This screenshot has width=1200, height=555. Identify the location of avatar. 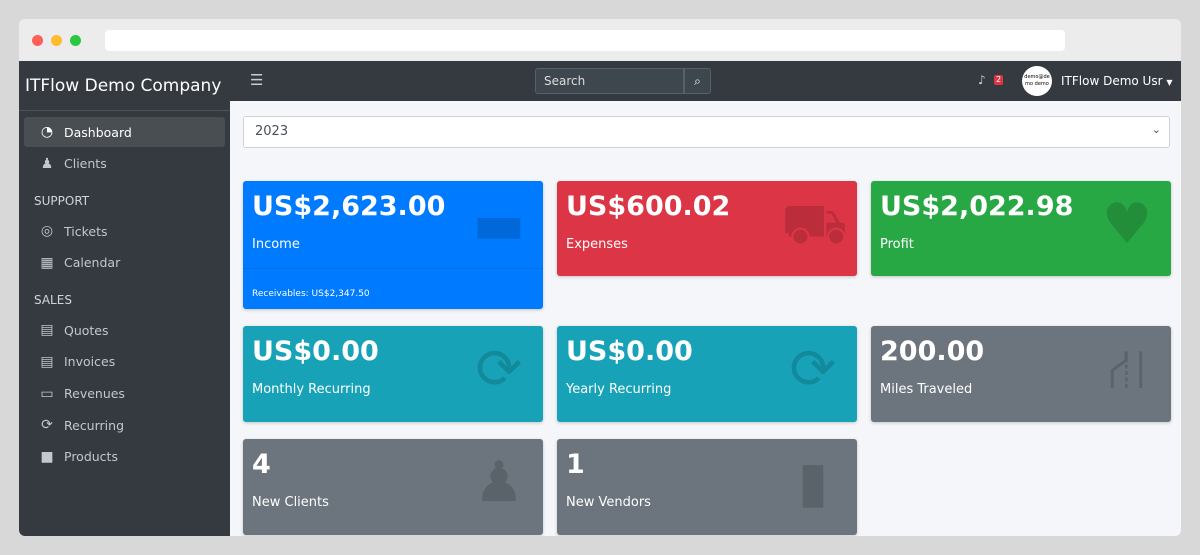
(1037, 81).